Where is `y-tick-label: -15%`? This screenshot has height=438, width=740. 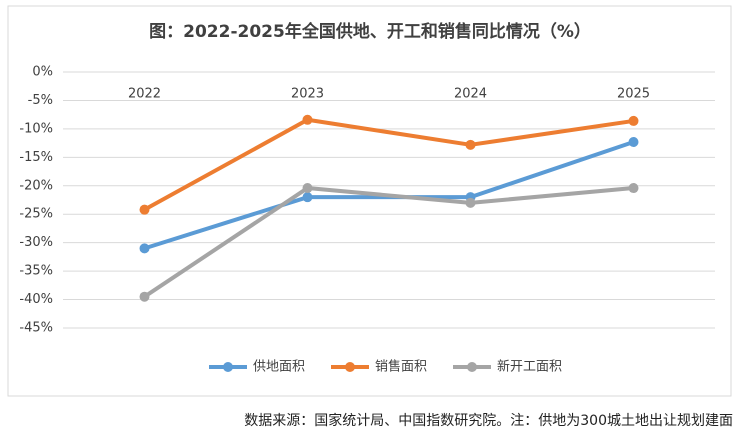 y-tick-label: -15% is located at coordinates (36, 157).